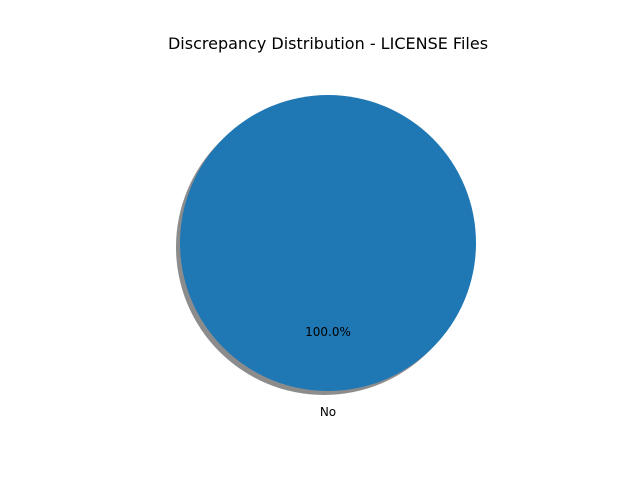 The width and height of the screenshot is (640, 480). Describe the element at coordinates (328, 412) in the screenshot. I see `slice-label: No` at that location.